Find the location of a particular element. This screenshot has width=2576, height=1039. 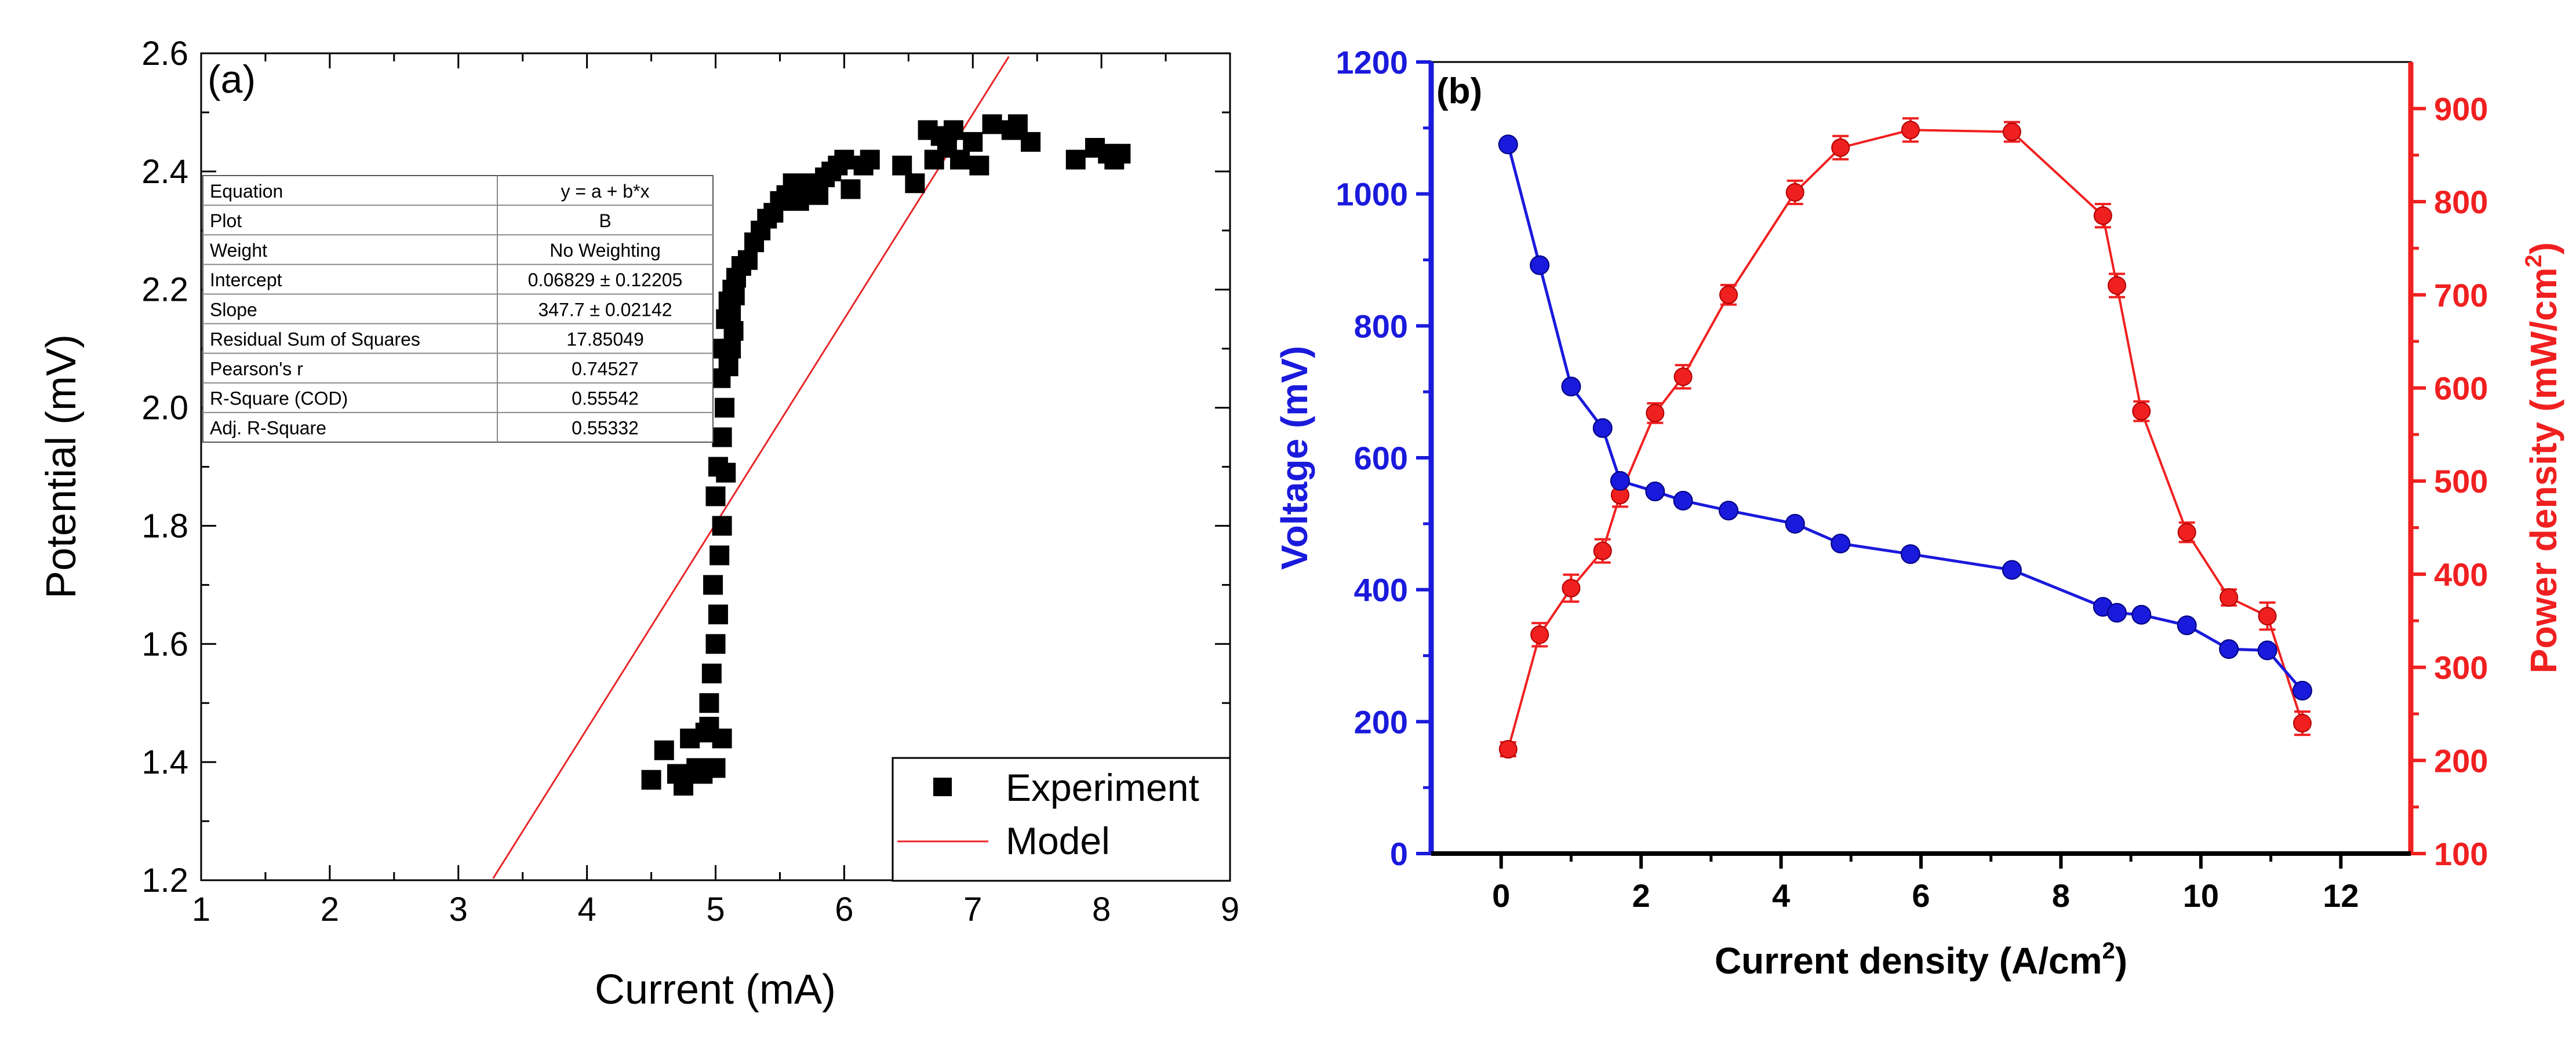

fit-table-value: 17.85049 is located at coordinates (604, 339).